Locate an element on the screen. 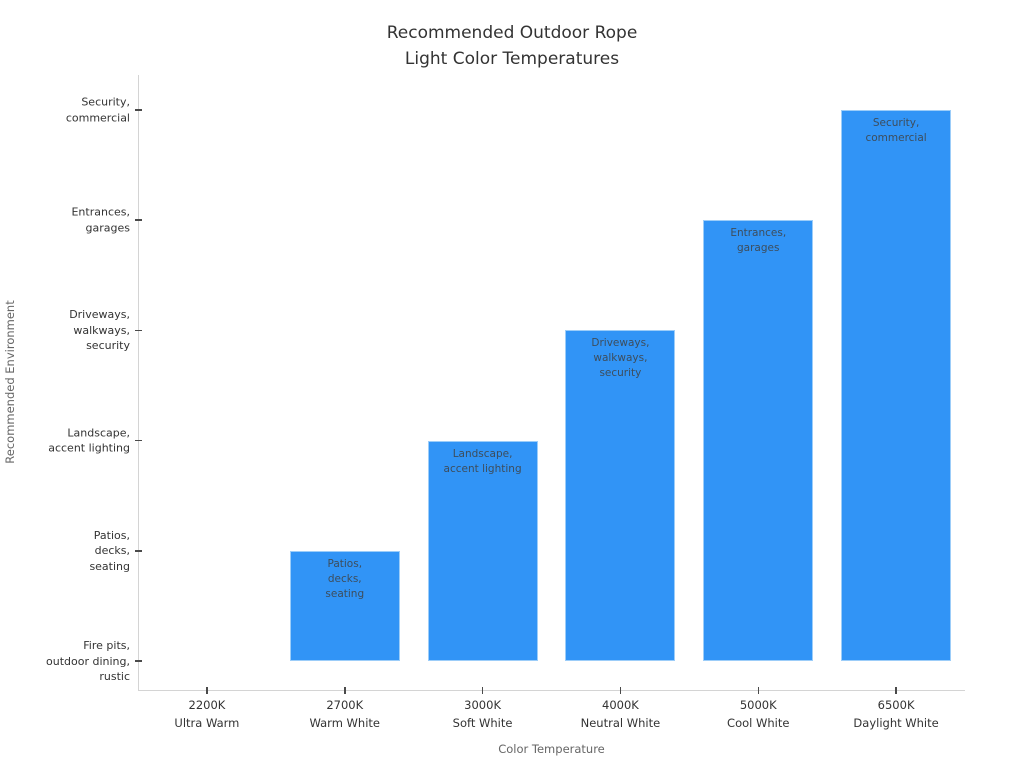 This screenshot has width=1024, height=768. bar: Entrances, garages is located at coordinates (758, 440).